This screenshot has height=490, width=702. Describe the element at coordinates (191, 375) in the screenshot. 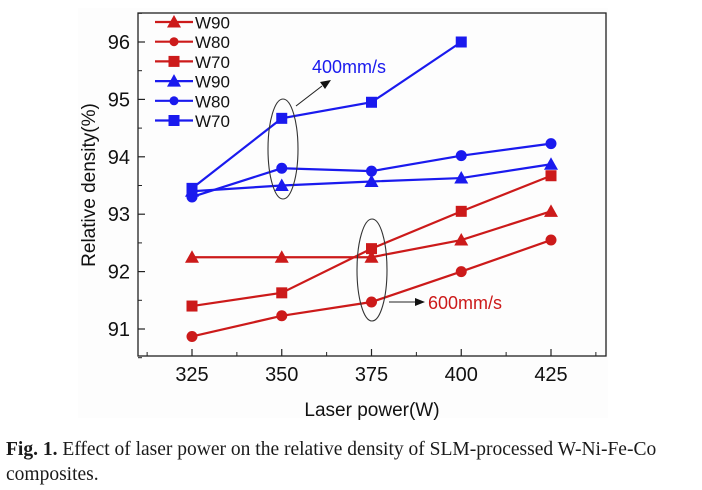

I see `x-tick-label: 325` at that location.